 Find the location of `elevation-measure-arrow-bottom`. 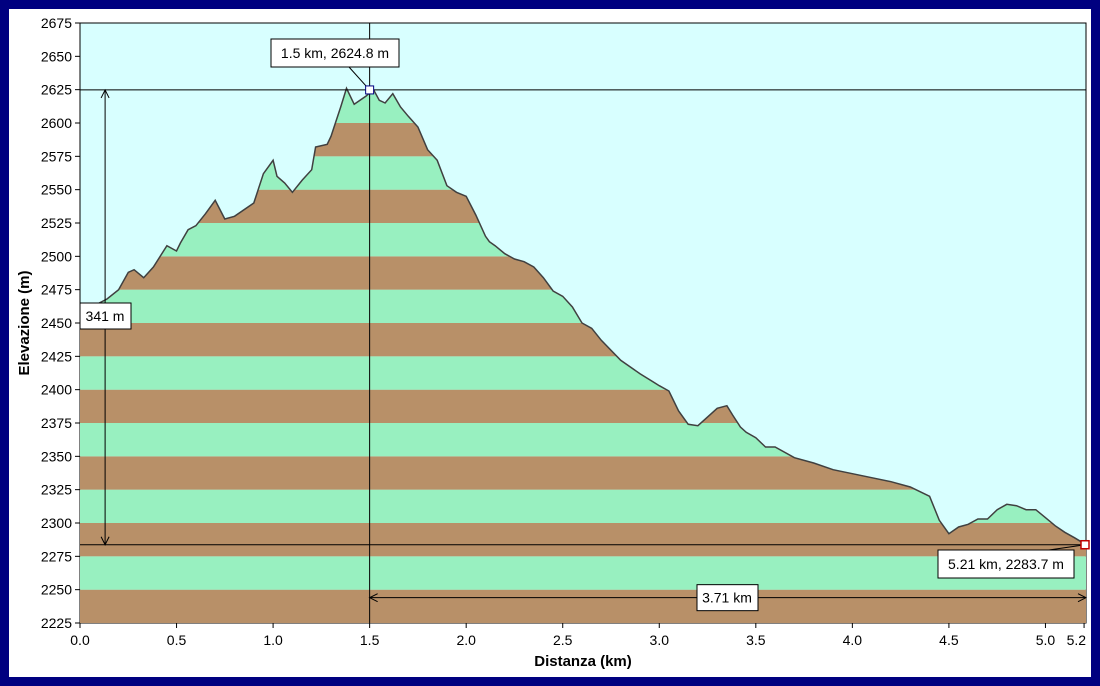

elevation-measure-arrow-bottom is located at coordinates (105, 541).